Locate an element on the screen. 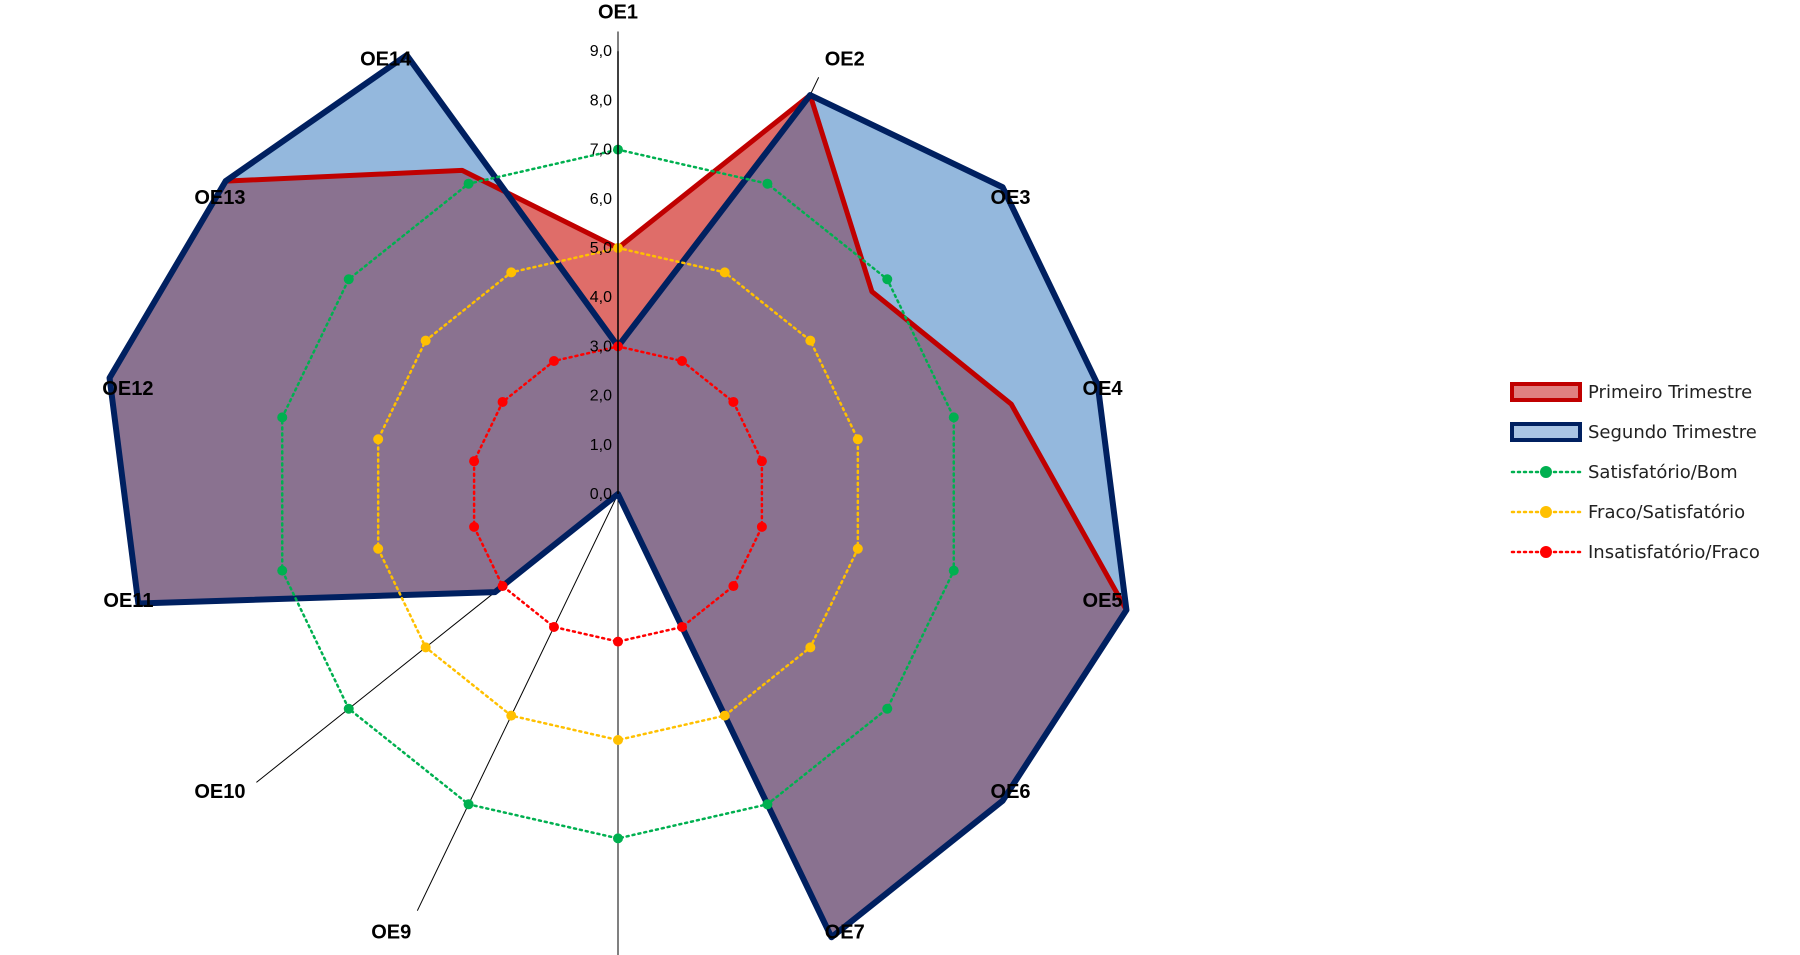 The width and height of the screenshot is (1800, 955). legend-label: Segundo Trimestre is located at coordinates (1672, 432).